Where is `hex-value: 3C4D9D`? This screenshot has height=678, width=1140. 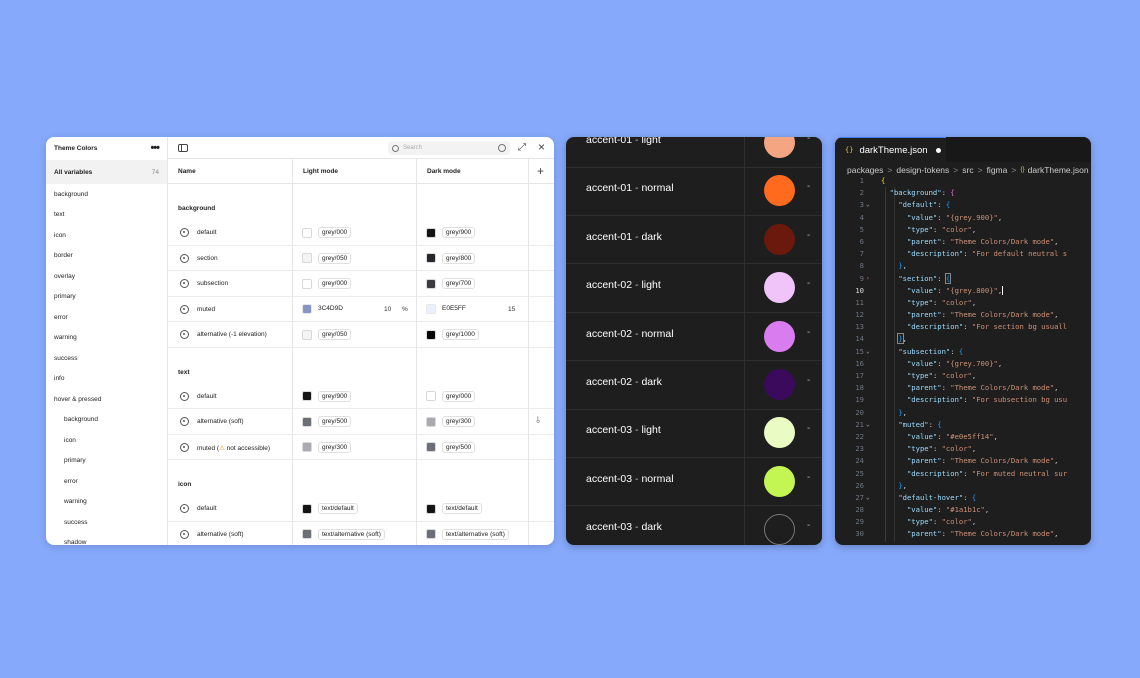
hex-value: 3C4D9D is located at coordinates (330, 308).